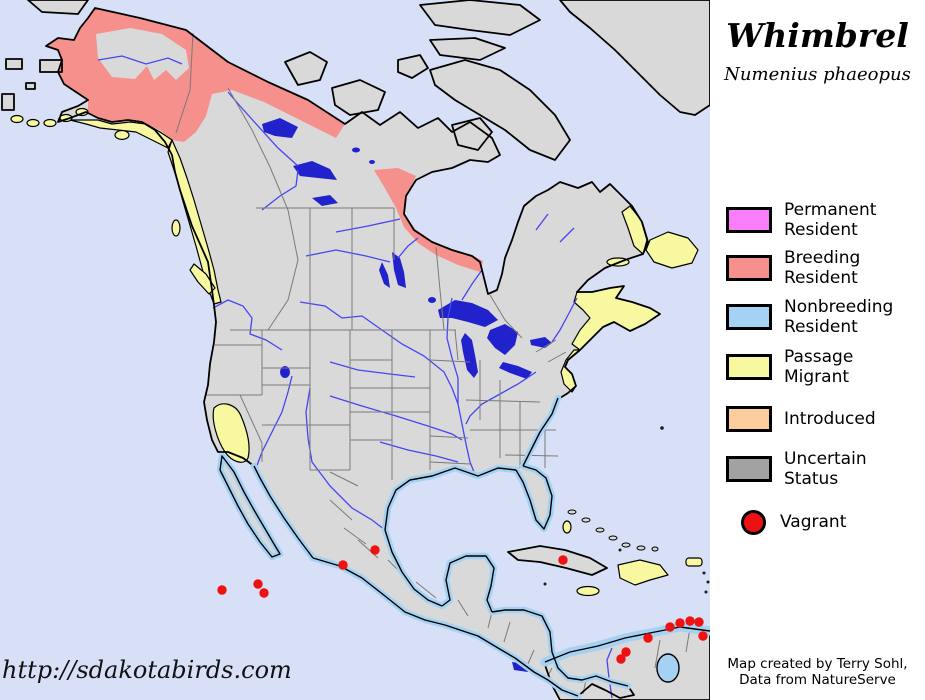 This screenshot has width=925, height=700. I want to click on passage-south-alaska-coast, so click(121, 134).